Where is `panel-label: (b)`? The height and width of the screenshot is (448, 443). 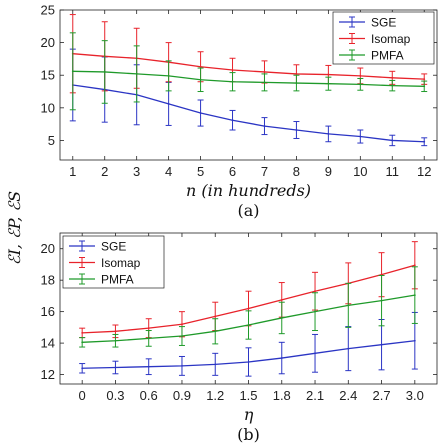 panel-label: (b) is located at coordinates (248, 434).